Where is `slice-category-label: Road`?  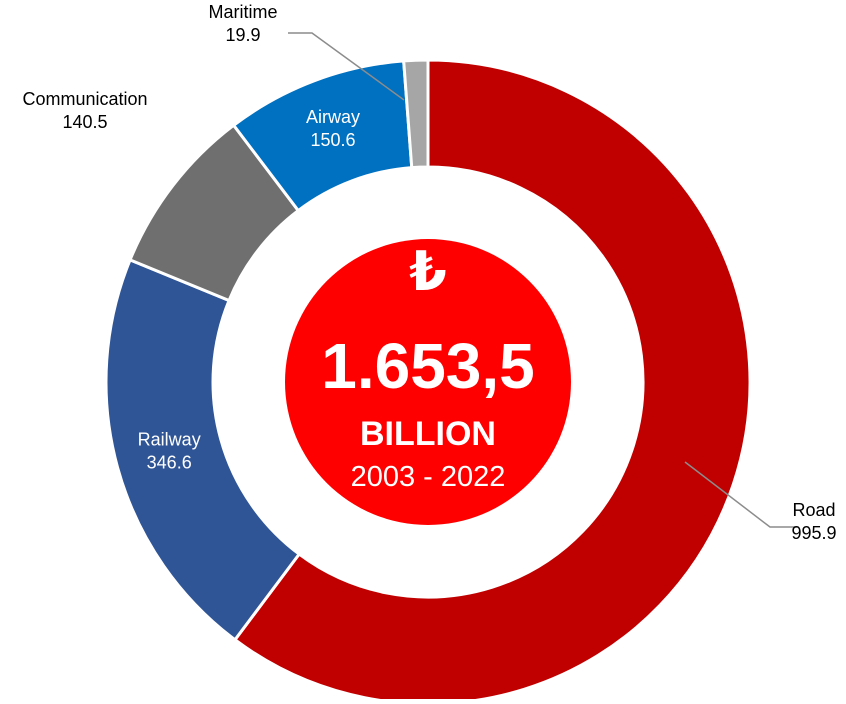 slice-category-label: Road is located at coordinates (813, 510).